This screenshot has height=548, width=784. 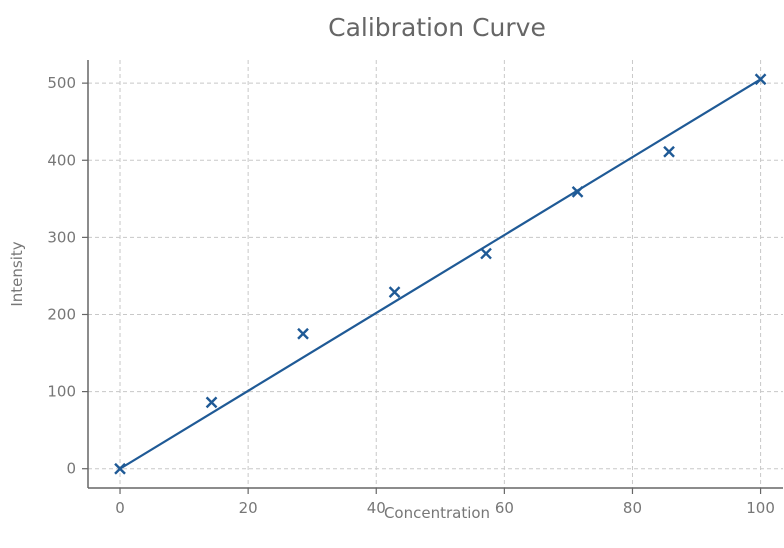 I want to click on y-tick-label: 100, so click(x=61, y=392).